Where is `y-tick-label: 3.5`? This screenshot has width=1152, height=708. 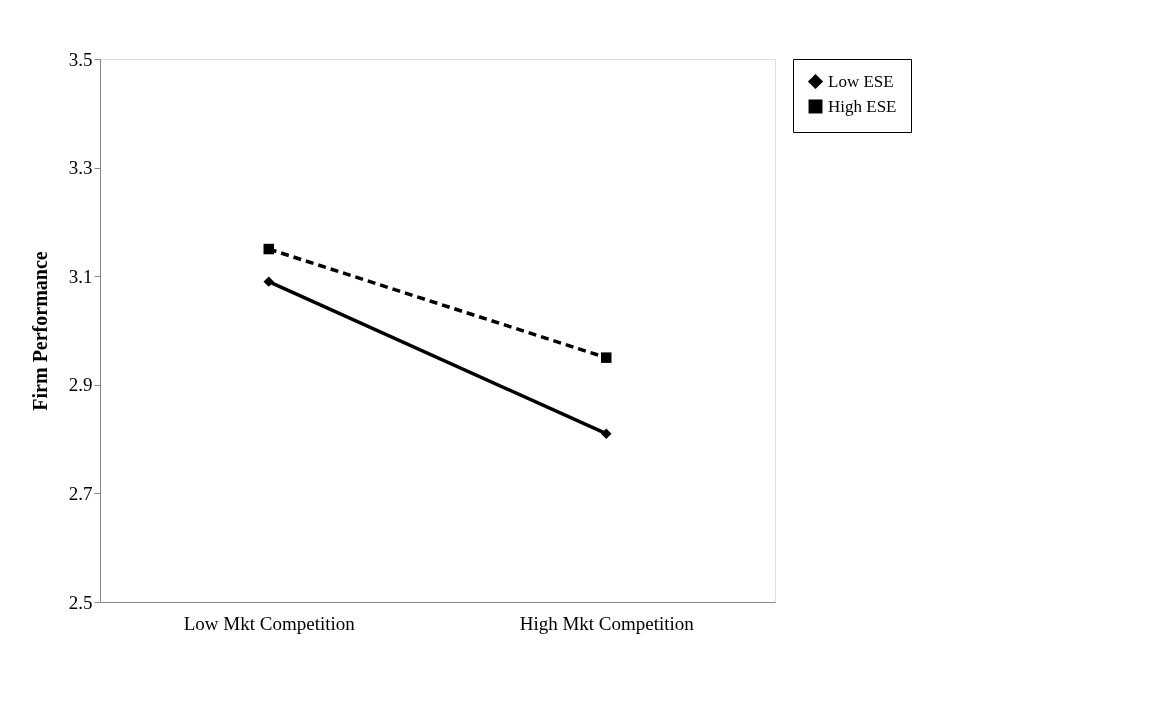 y-tick-label: 3.5 is located at coordinates (80, 59).